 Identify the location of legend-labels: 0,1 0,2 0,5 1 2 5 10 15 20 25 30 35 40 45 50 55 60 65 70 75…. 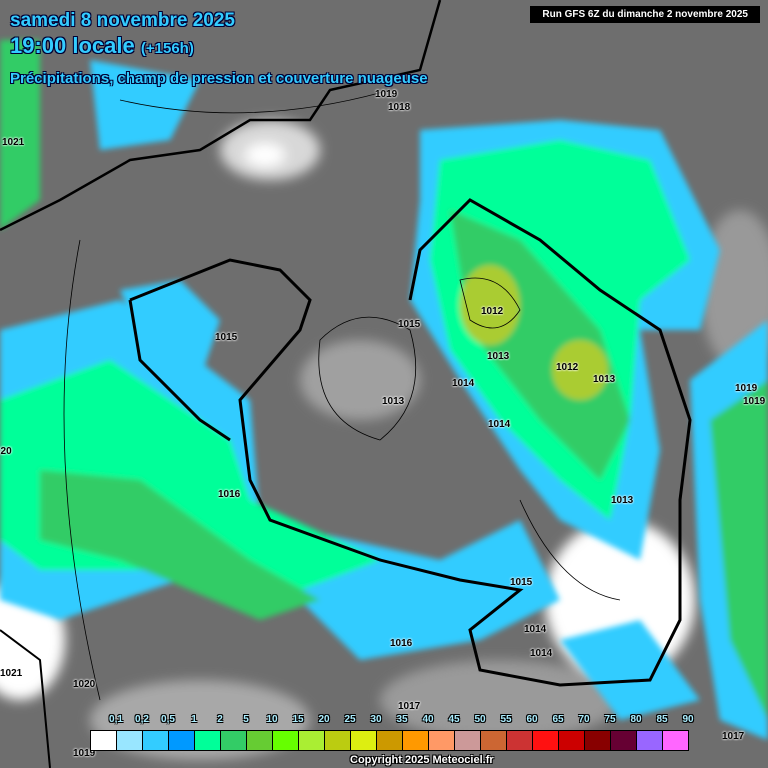
(392, 721).